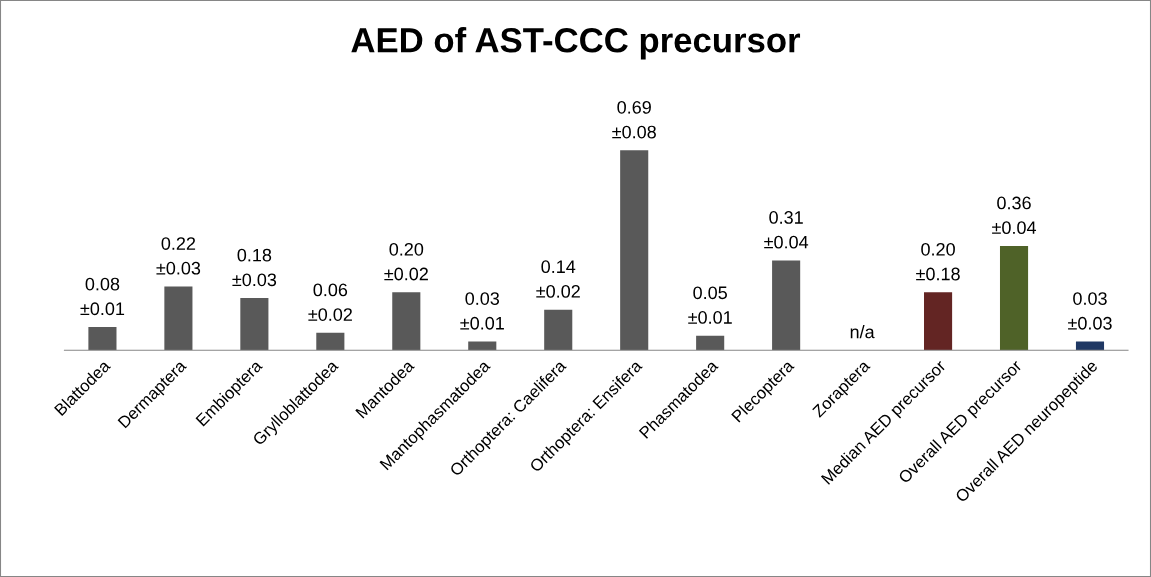 This screenshot has height=577, width=1151. Describe the element at coordinates (1090, 311) in the screenshot. I see `data-label: 0.03 ±0.03` at that location.